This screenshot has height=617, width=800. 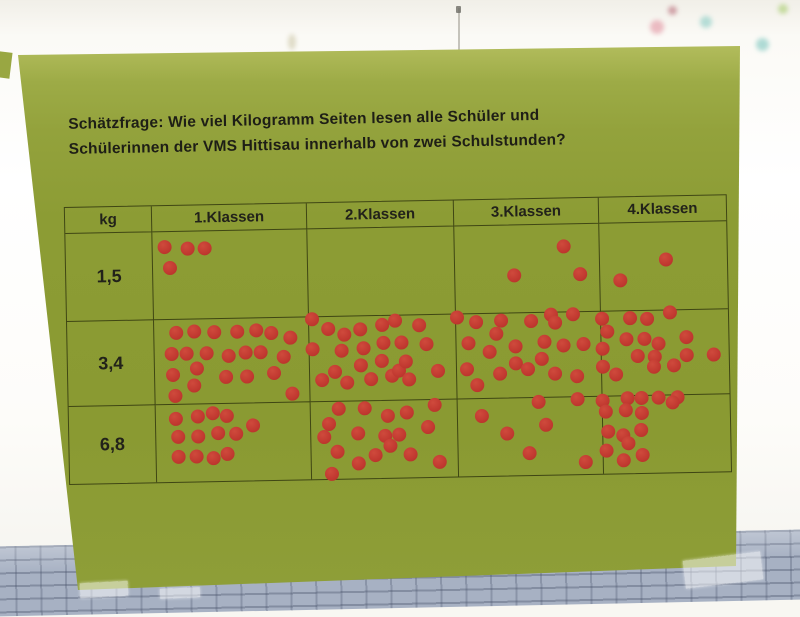 What do you see at coordinates (526, 212) in the screenshot?
I see `column-header-klassen-3: 3.Klassen` at bounding box center [526, 212].